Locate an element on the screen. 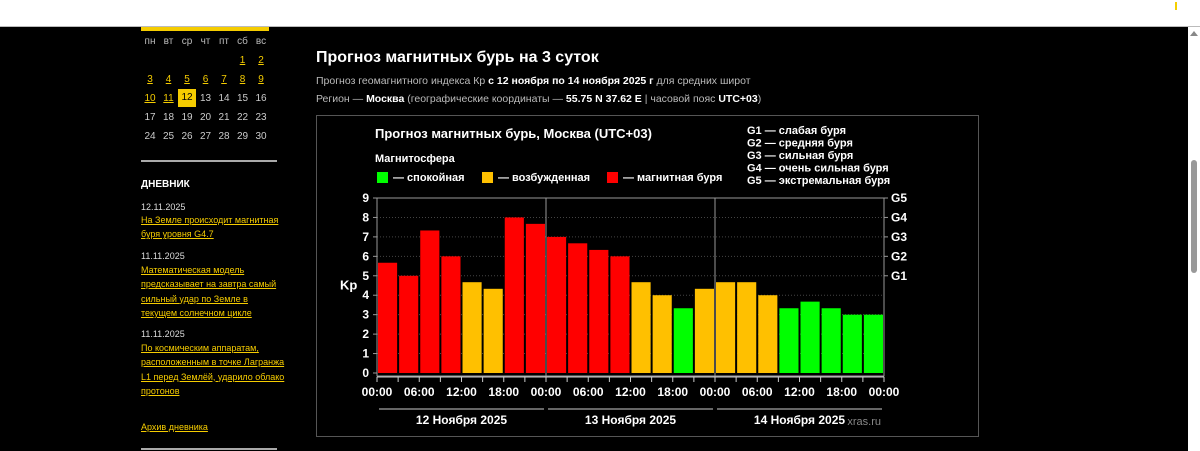  calendar-day: 13 is located at coordinates (205, 98).